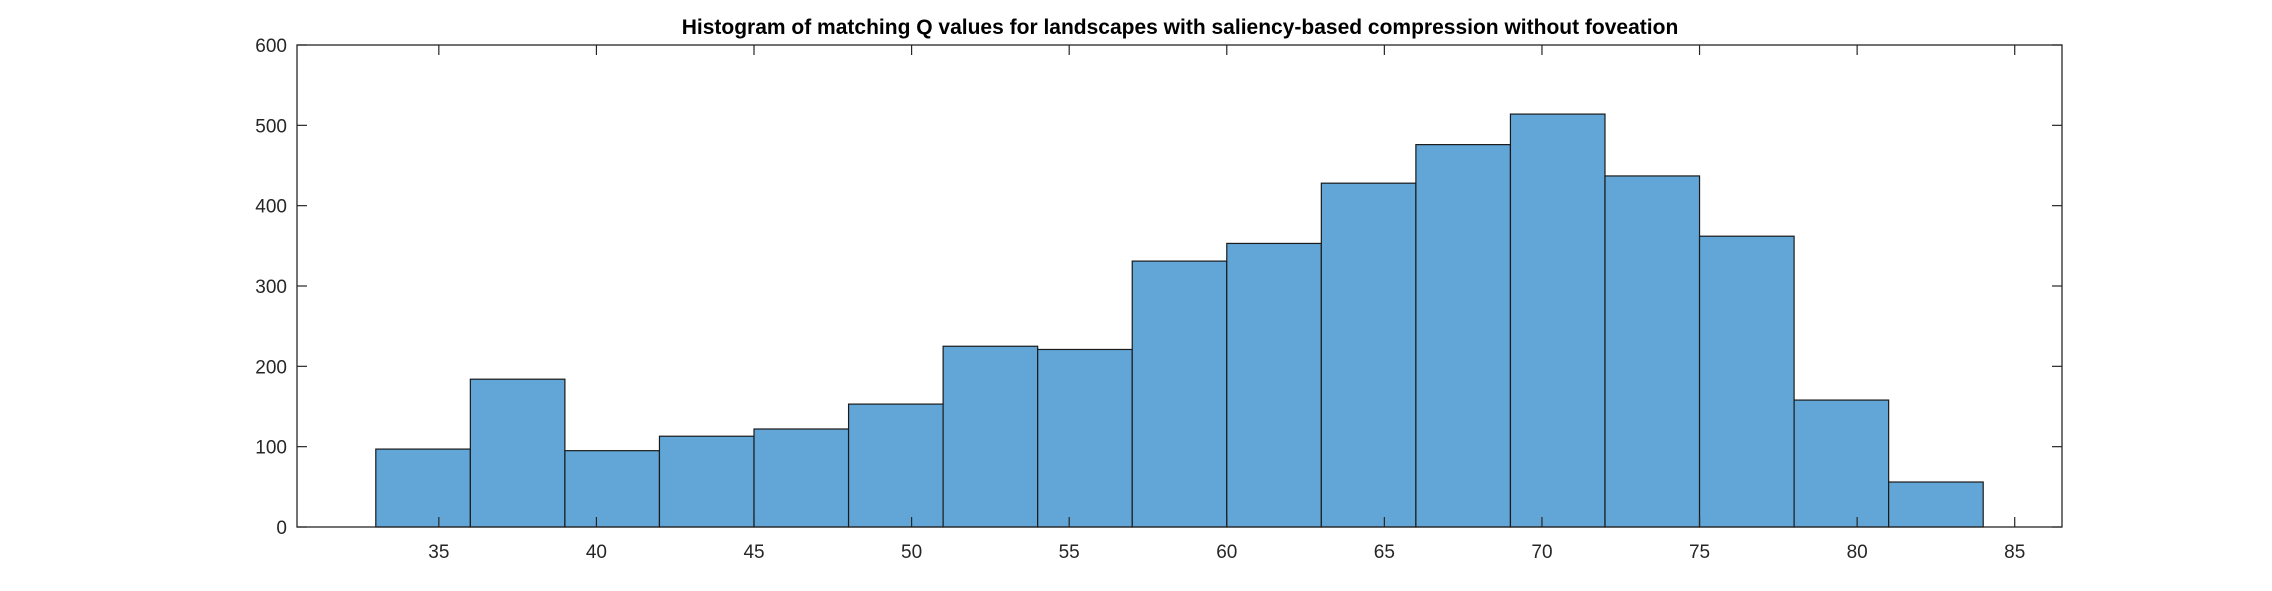 This screenshot has width=2272, height=591. I want to click on y-tick-label: 300, so click(271, 287).